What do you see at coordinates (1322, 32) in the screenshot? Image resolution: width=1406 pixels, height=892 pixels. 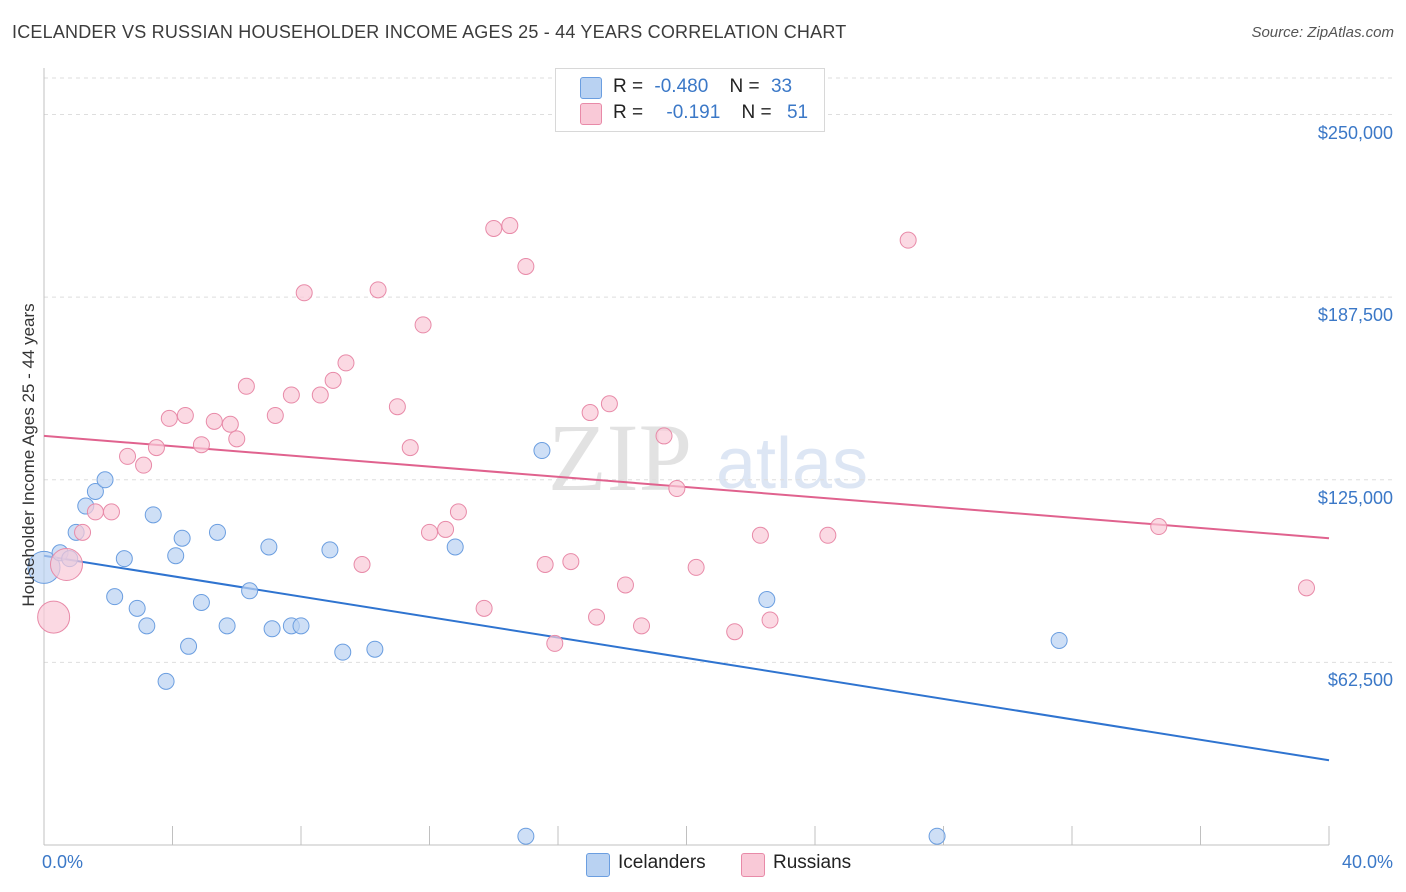 I see `source-label: Source: ZipAtlas.com` at bounding box center [1322, 32].